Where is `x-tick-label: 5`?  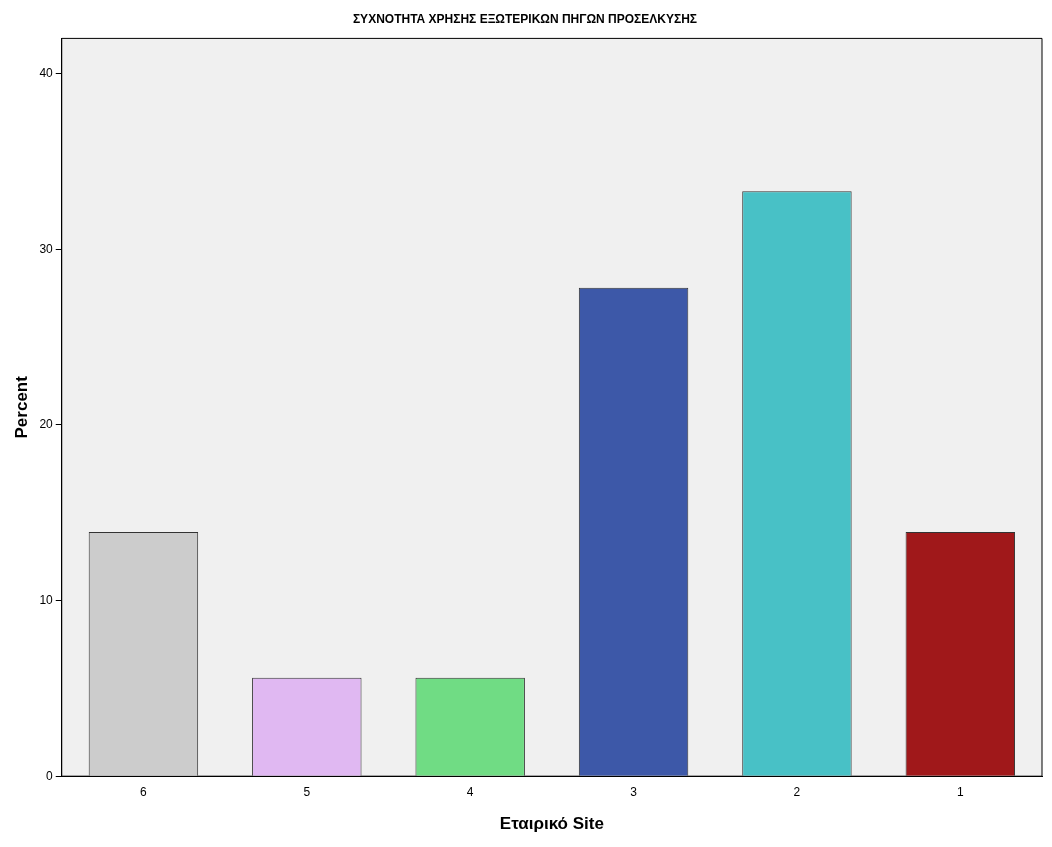
x-tick-label: 5 is located at coordinates (307, 791).